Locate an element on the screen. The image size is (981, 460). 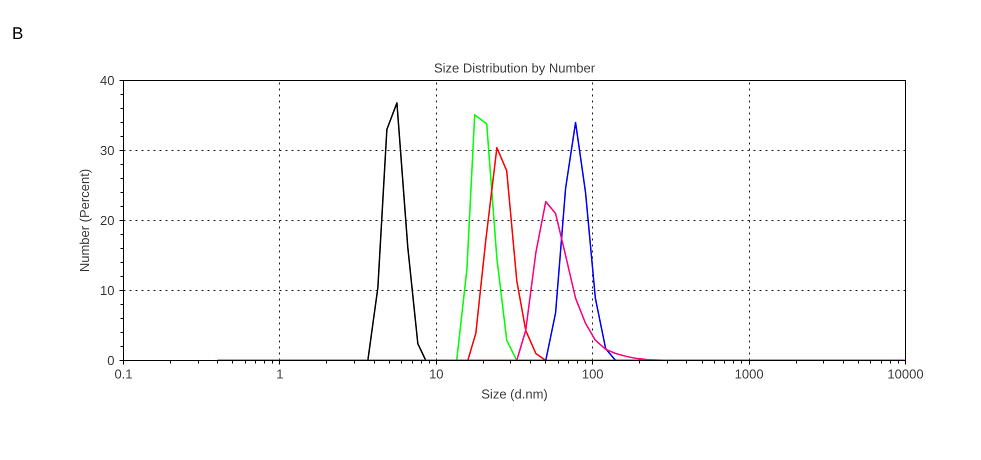
x-tick-label: 100 is located at coordinates (593, 374).